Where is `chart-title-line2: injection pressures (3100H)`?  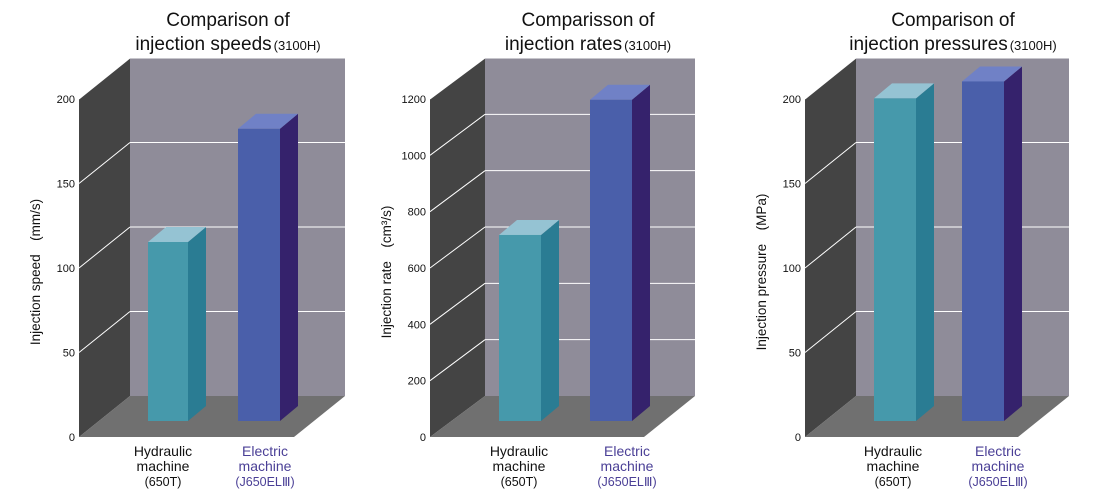 chart-title-line2: injection pressures (3100H) is located at coordinates (952, 44).